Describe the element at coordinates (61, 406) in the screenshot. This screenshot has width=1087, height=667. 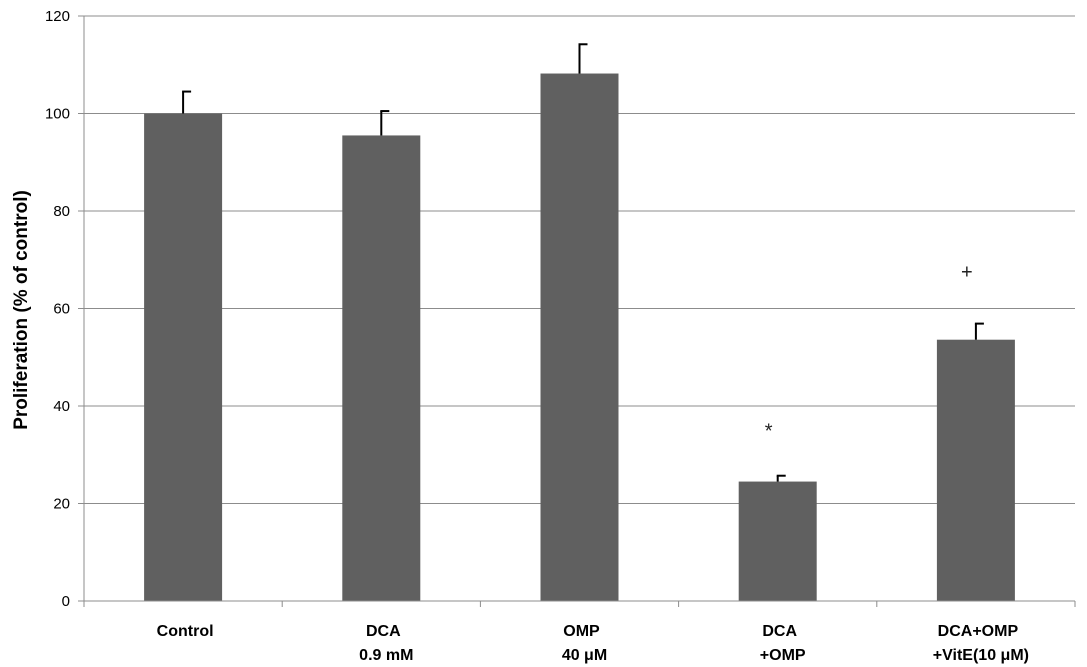
I see `y-tick-label: 40` at that location.